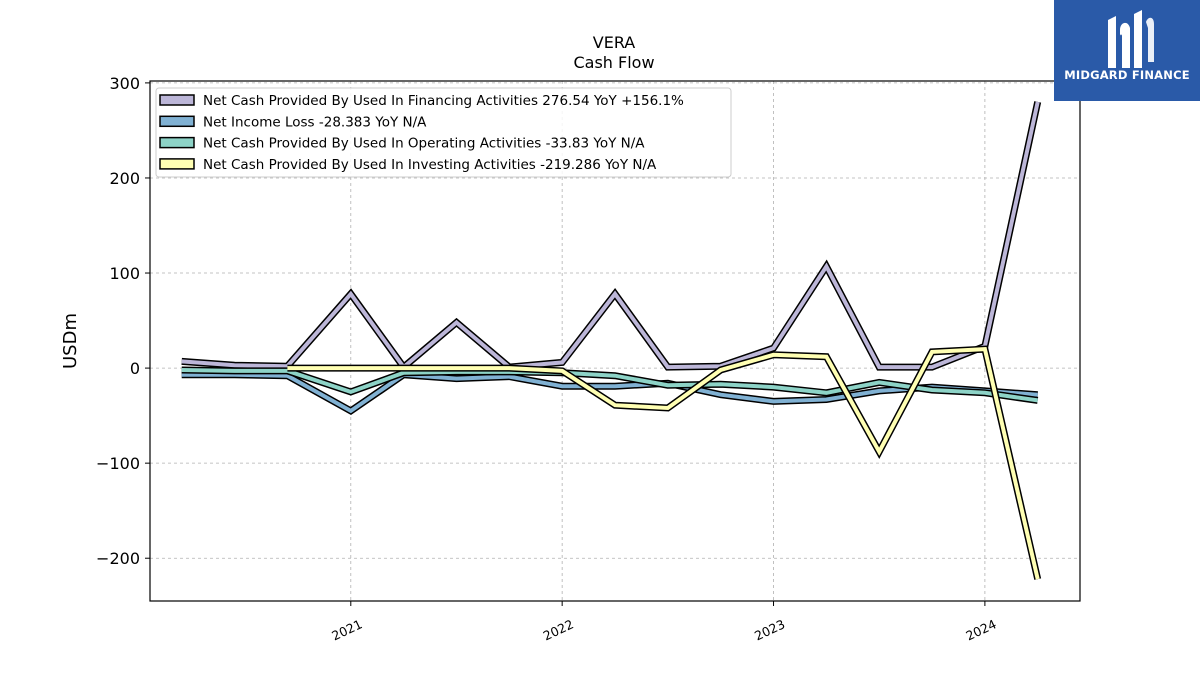 This screenshot has height=675, width=1200. I want to click on midgard-logo-icon, so click(1131, 39).